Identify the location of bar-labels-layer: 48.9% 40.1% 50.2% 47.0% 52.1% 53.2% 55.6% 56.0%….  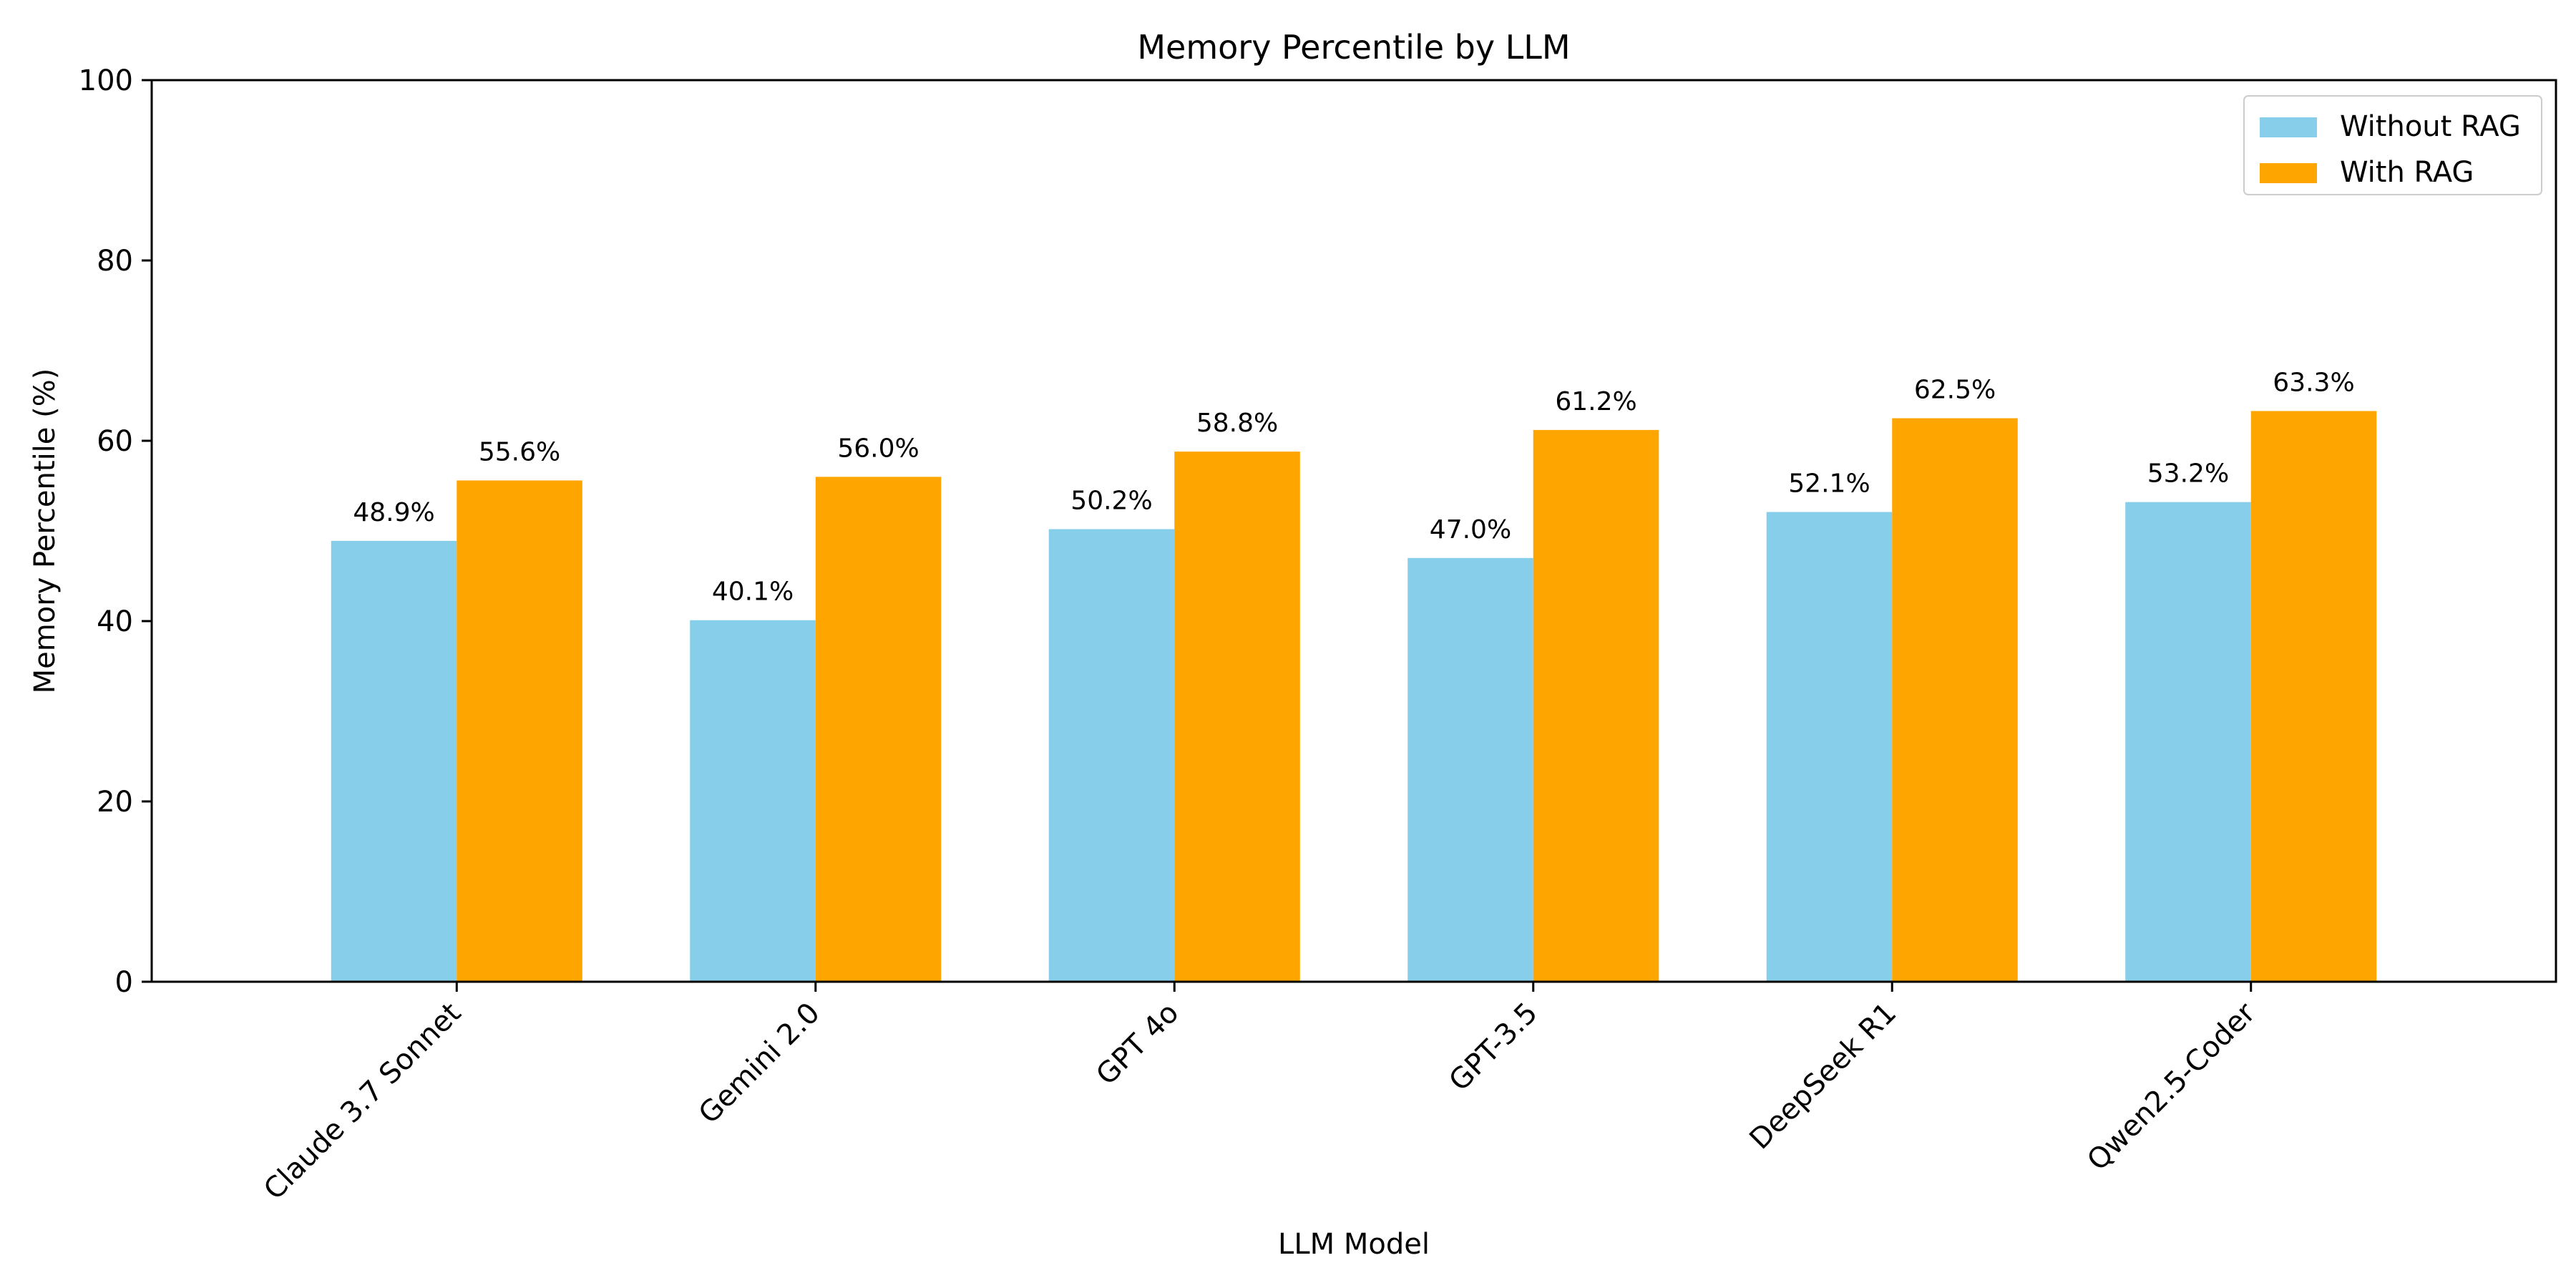
(1353, 487).